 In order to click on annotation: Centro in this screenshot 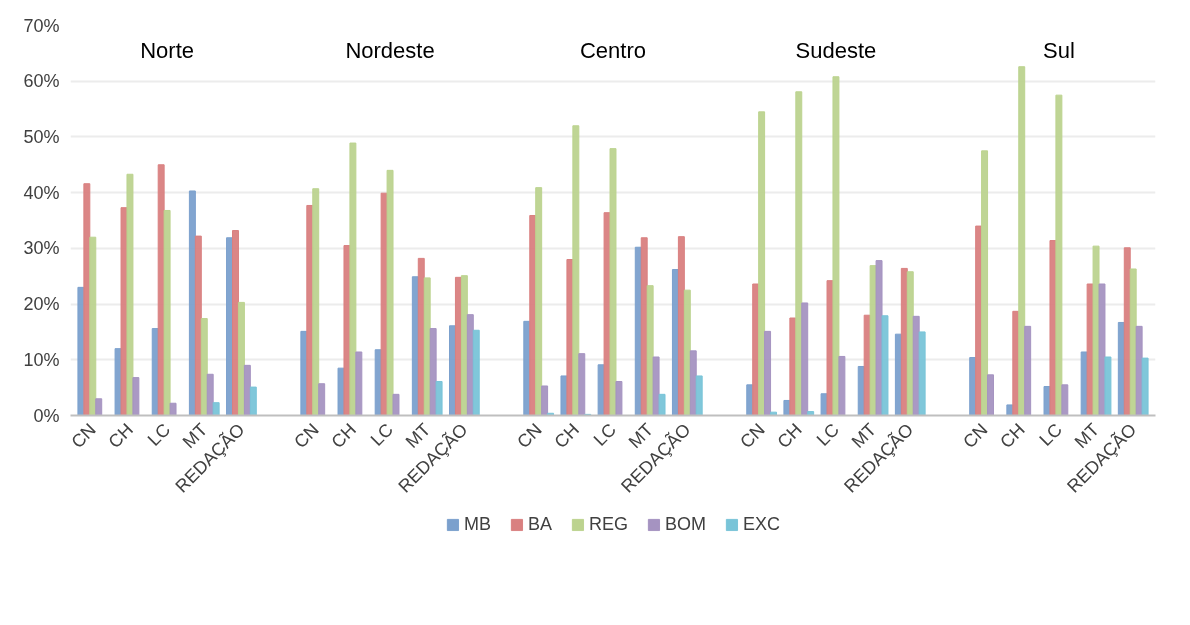, I will do `click(613, 51)`.